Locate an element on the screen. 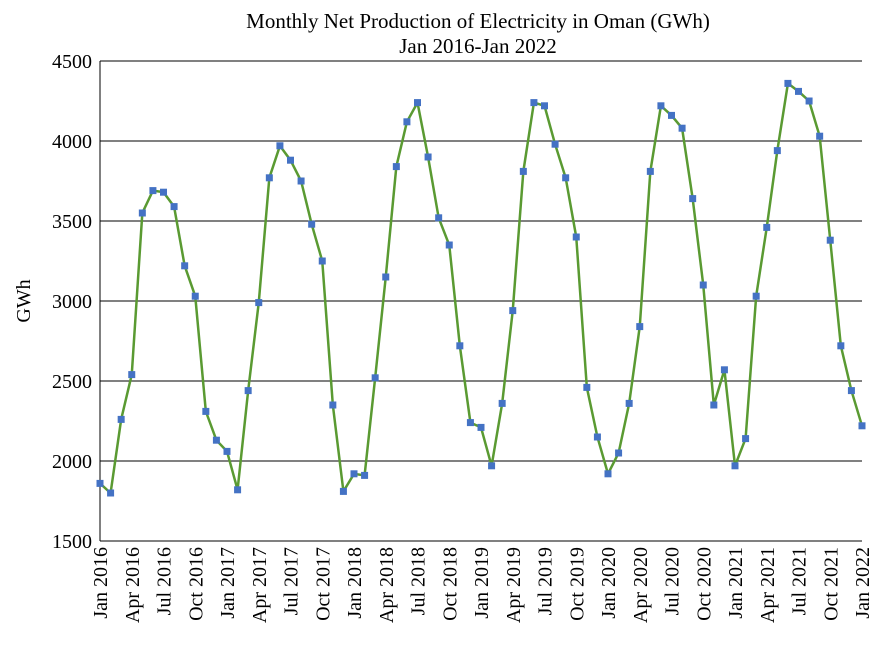 This screenshot has width=880, height=646. y-tick-label: 4000 is located at coordinates (72, 142).